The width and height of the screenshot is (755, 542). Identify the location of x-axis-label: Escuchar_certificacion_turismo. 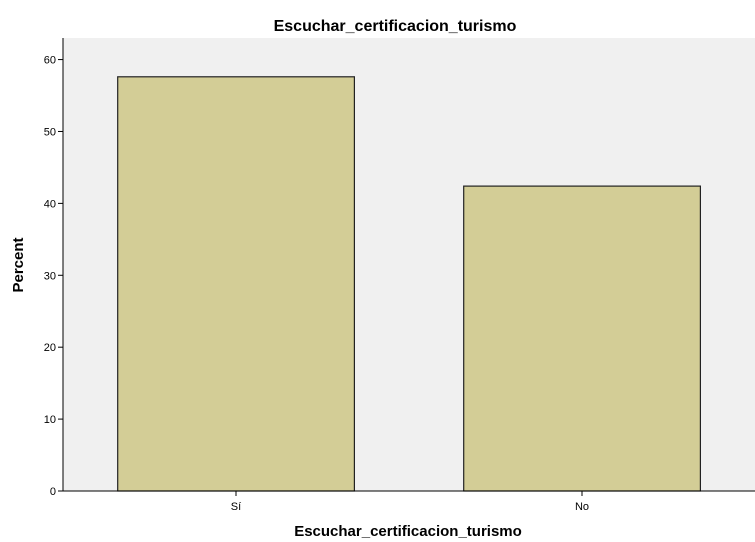
(408, 531).